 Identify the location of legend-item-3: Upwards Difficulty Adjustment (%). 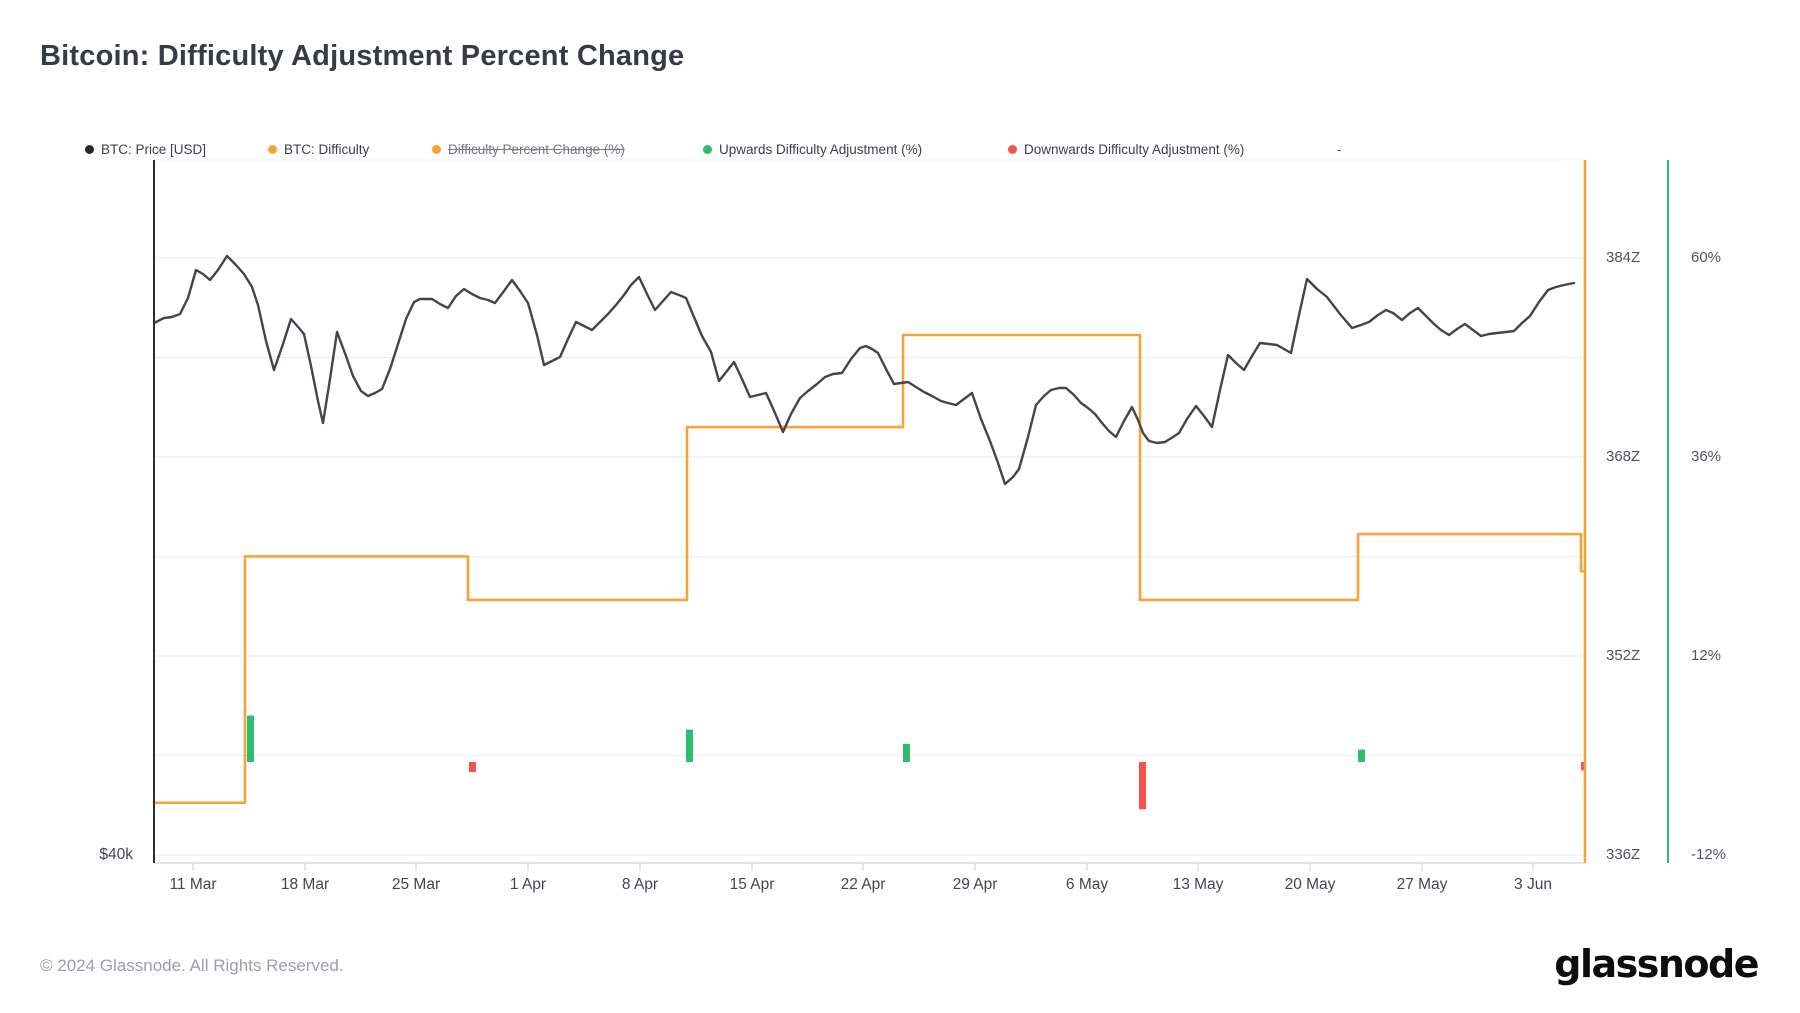
(812, 149).